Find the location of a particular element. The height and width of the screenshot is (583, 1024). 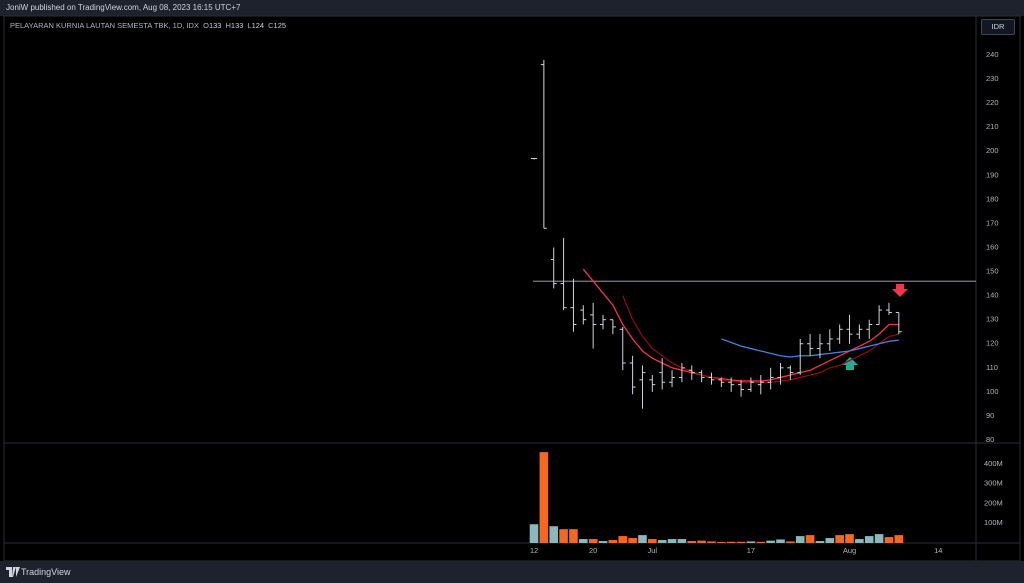

x-tick-label: 12 is located at coordinates (534, 550).